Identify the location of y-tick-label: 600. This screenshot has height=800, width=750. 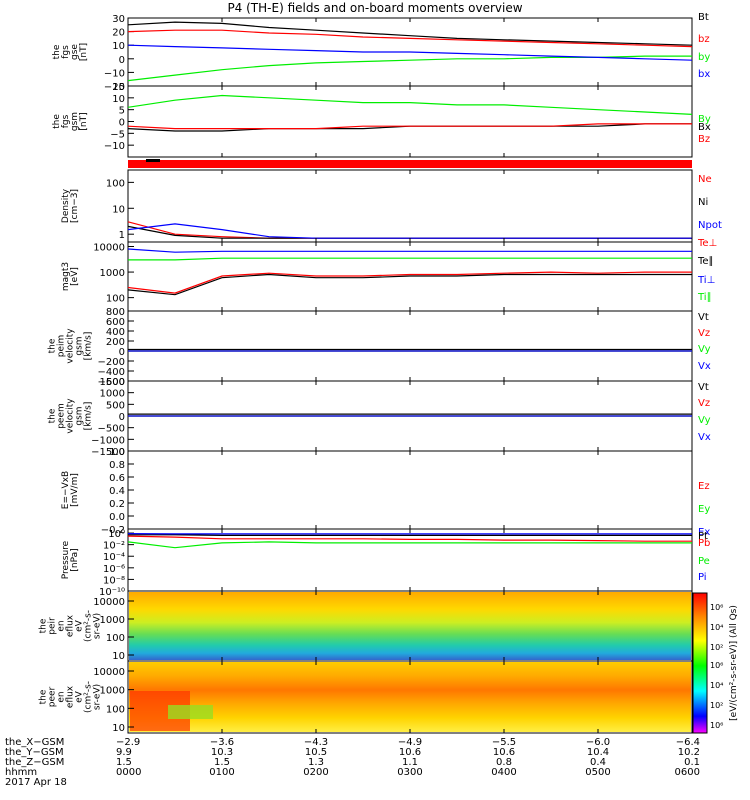
(115, 322).